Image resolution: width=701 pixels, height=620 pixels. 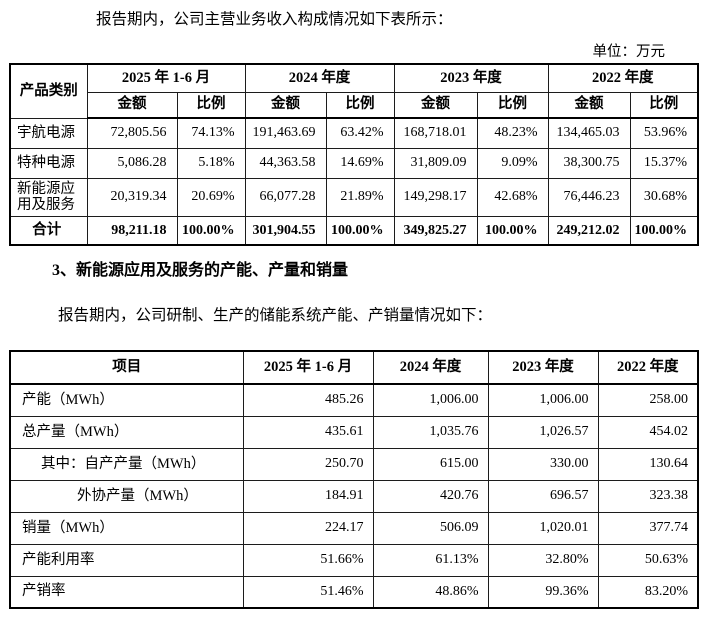 What do you see at coordinates (543, 432) in the screenshot?
I see `value-cell: 1,026.57` at bounding box center [543, 432].